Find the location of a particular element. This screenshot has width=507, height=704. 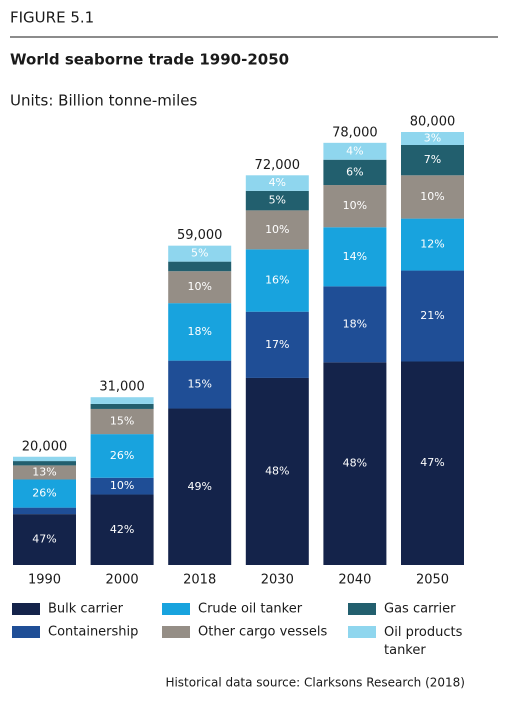

segment-label: 6% is located at coordinates (354, 171).